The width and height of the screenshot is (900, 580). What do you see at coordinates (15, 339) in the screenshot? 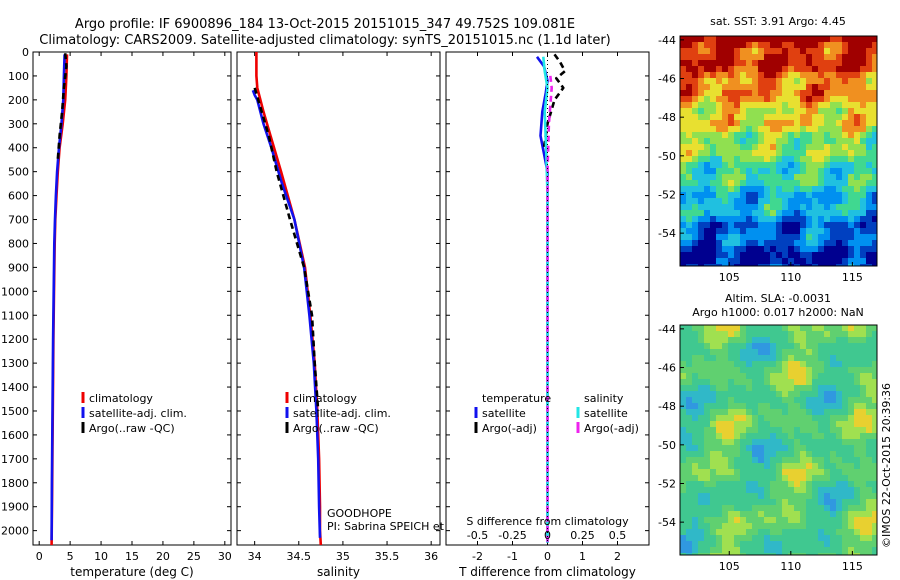
I see `y-tick-label: 1200` at bounding box center [15, 339].